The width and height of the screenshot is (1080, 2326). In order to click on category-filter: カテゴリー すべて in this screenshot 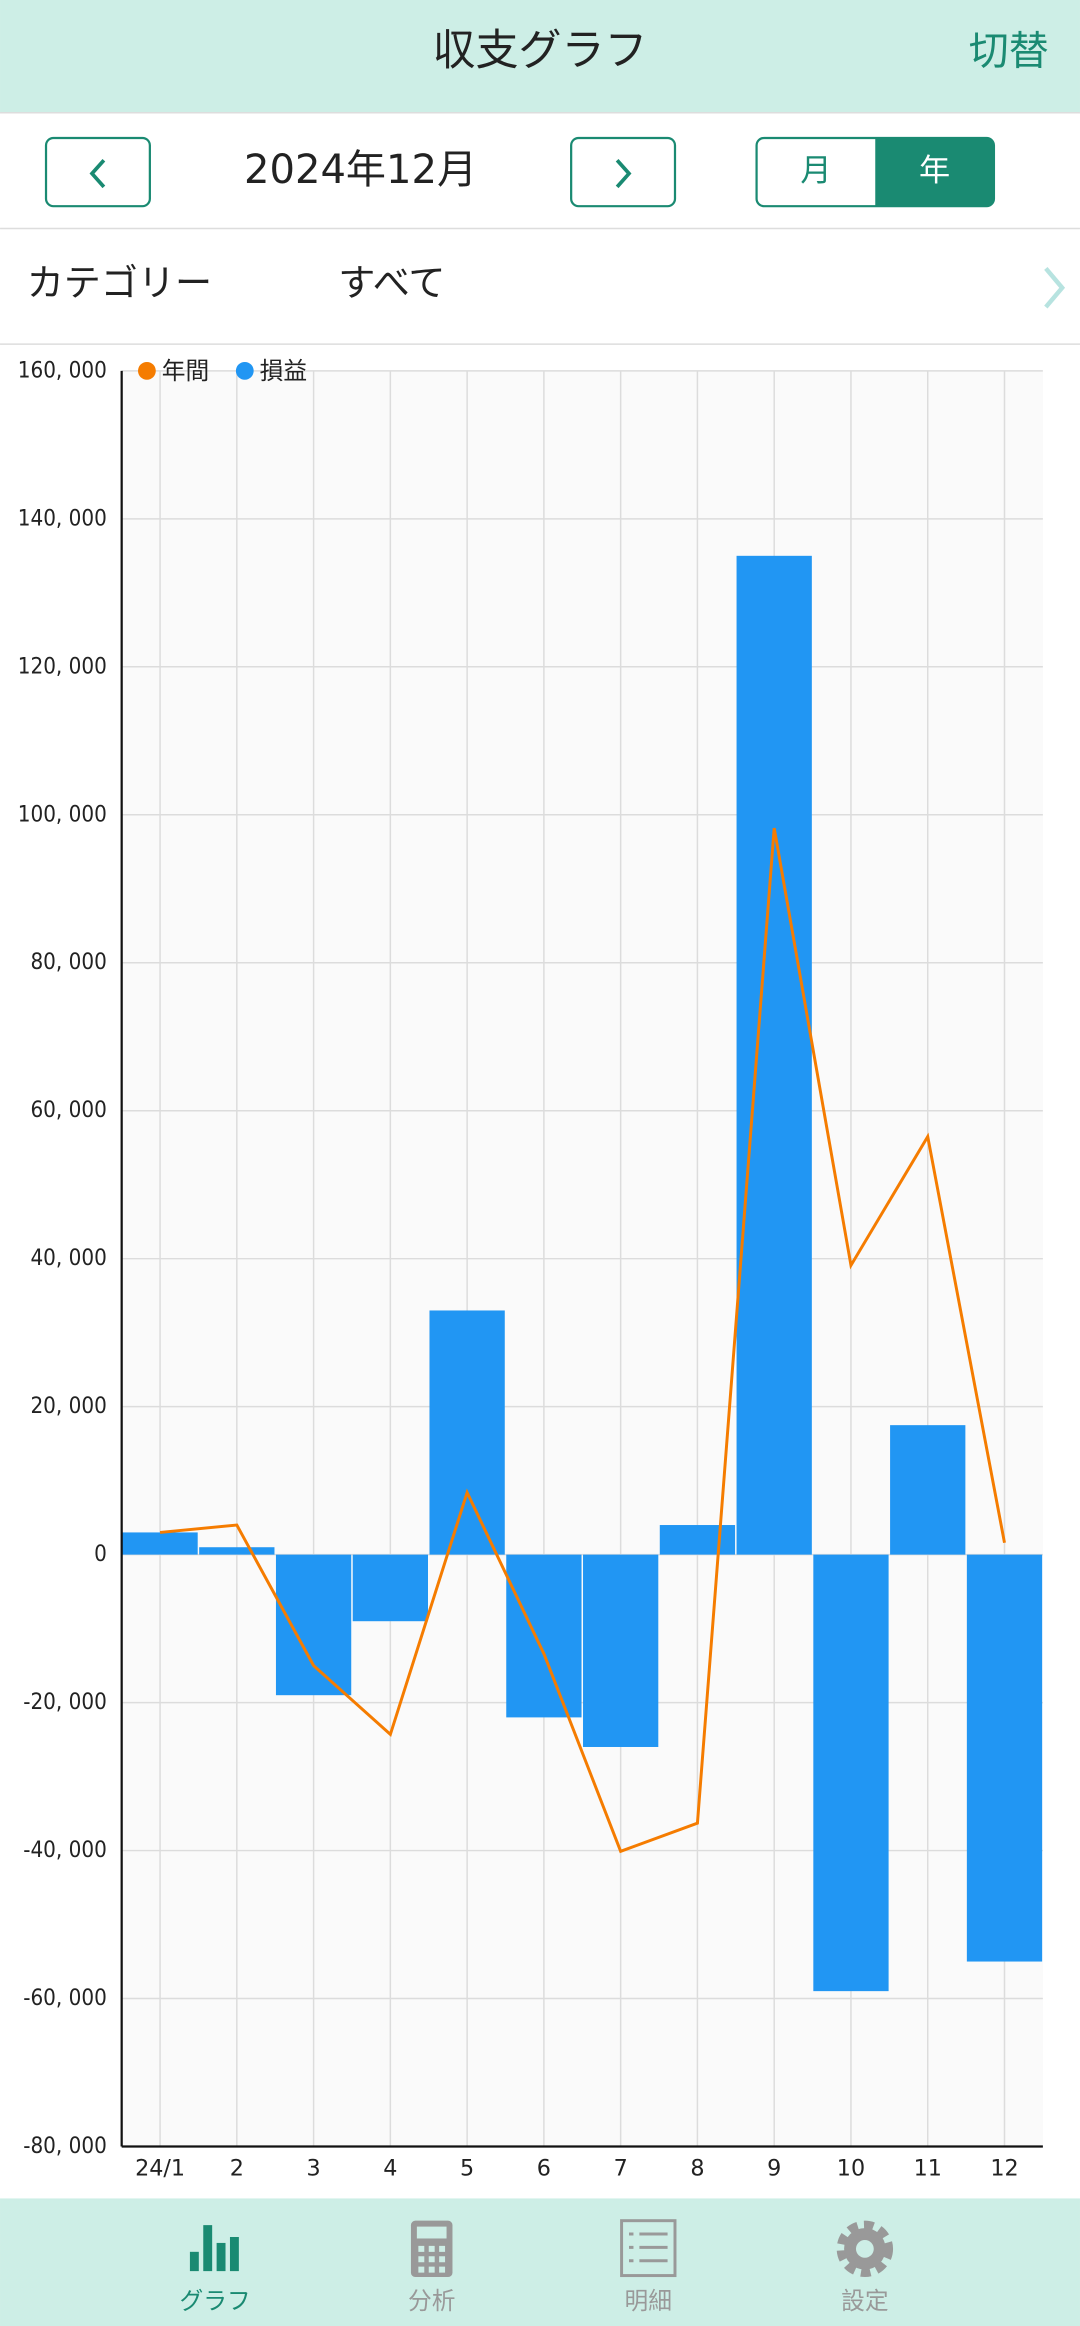, I will do `click(546, 285)`.